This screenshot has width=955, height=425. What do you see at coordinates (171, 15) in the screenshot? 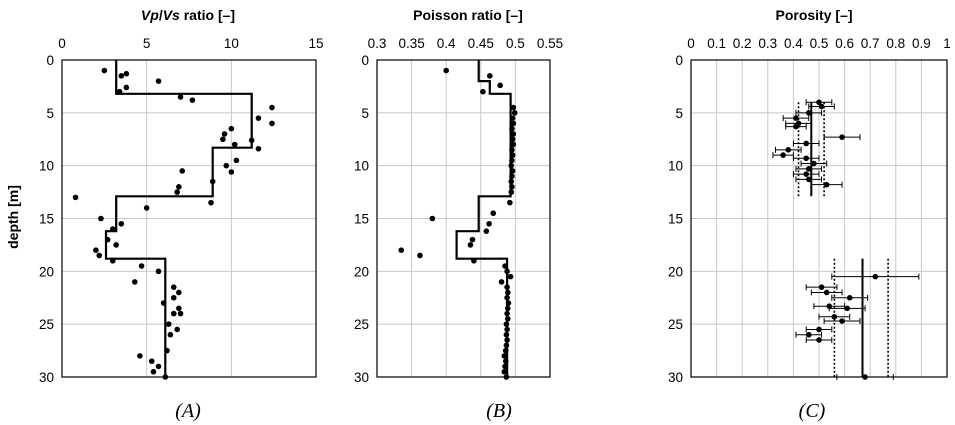
I see `title-part: Vs` at bounding box center [171, 15].